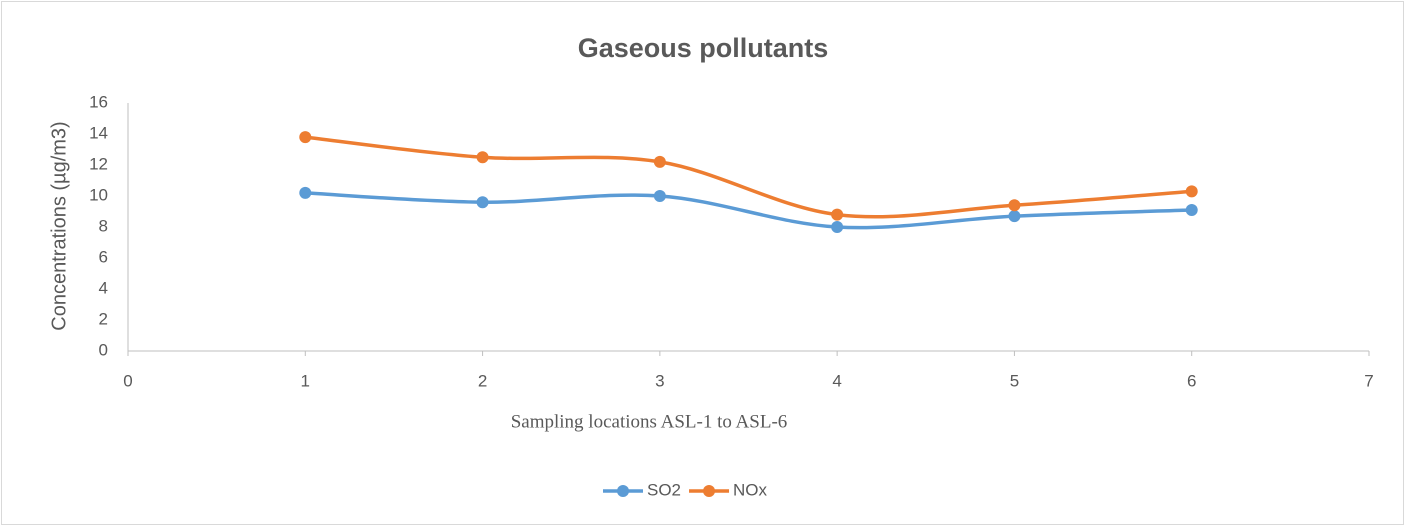 This screenshot has width=1406, height=527. I want to click on y-tick-label: 0, so click(103, 349).